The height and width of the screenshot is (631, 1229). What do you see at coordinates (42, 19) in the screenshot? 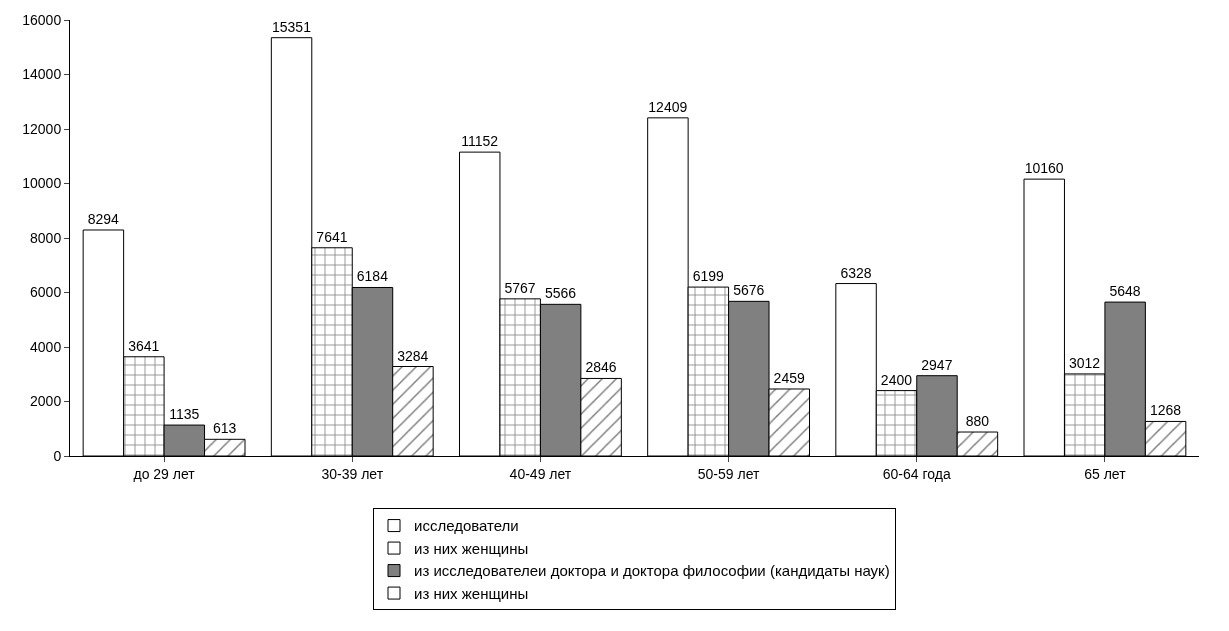
I see `y-tick-label: 16000` at bounding box center [42, 19].